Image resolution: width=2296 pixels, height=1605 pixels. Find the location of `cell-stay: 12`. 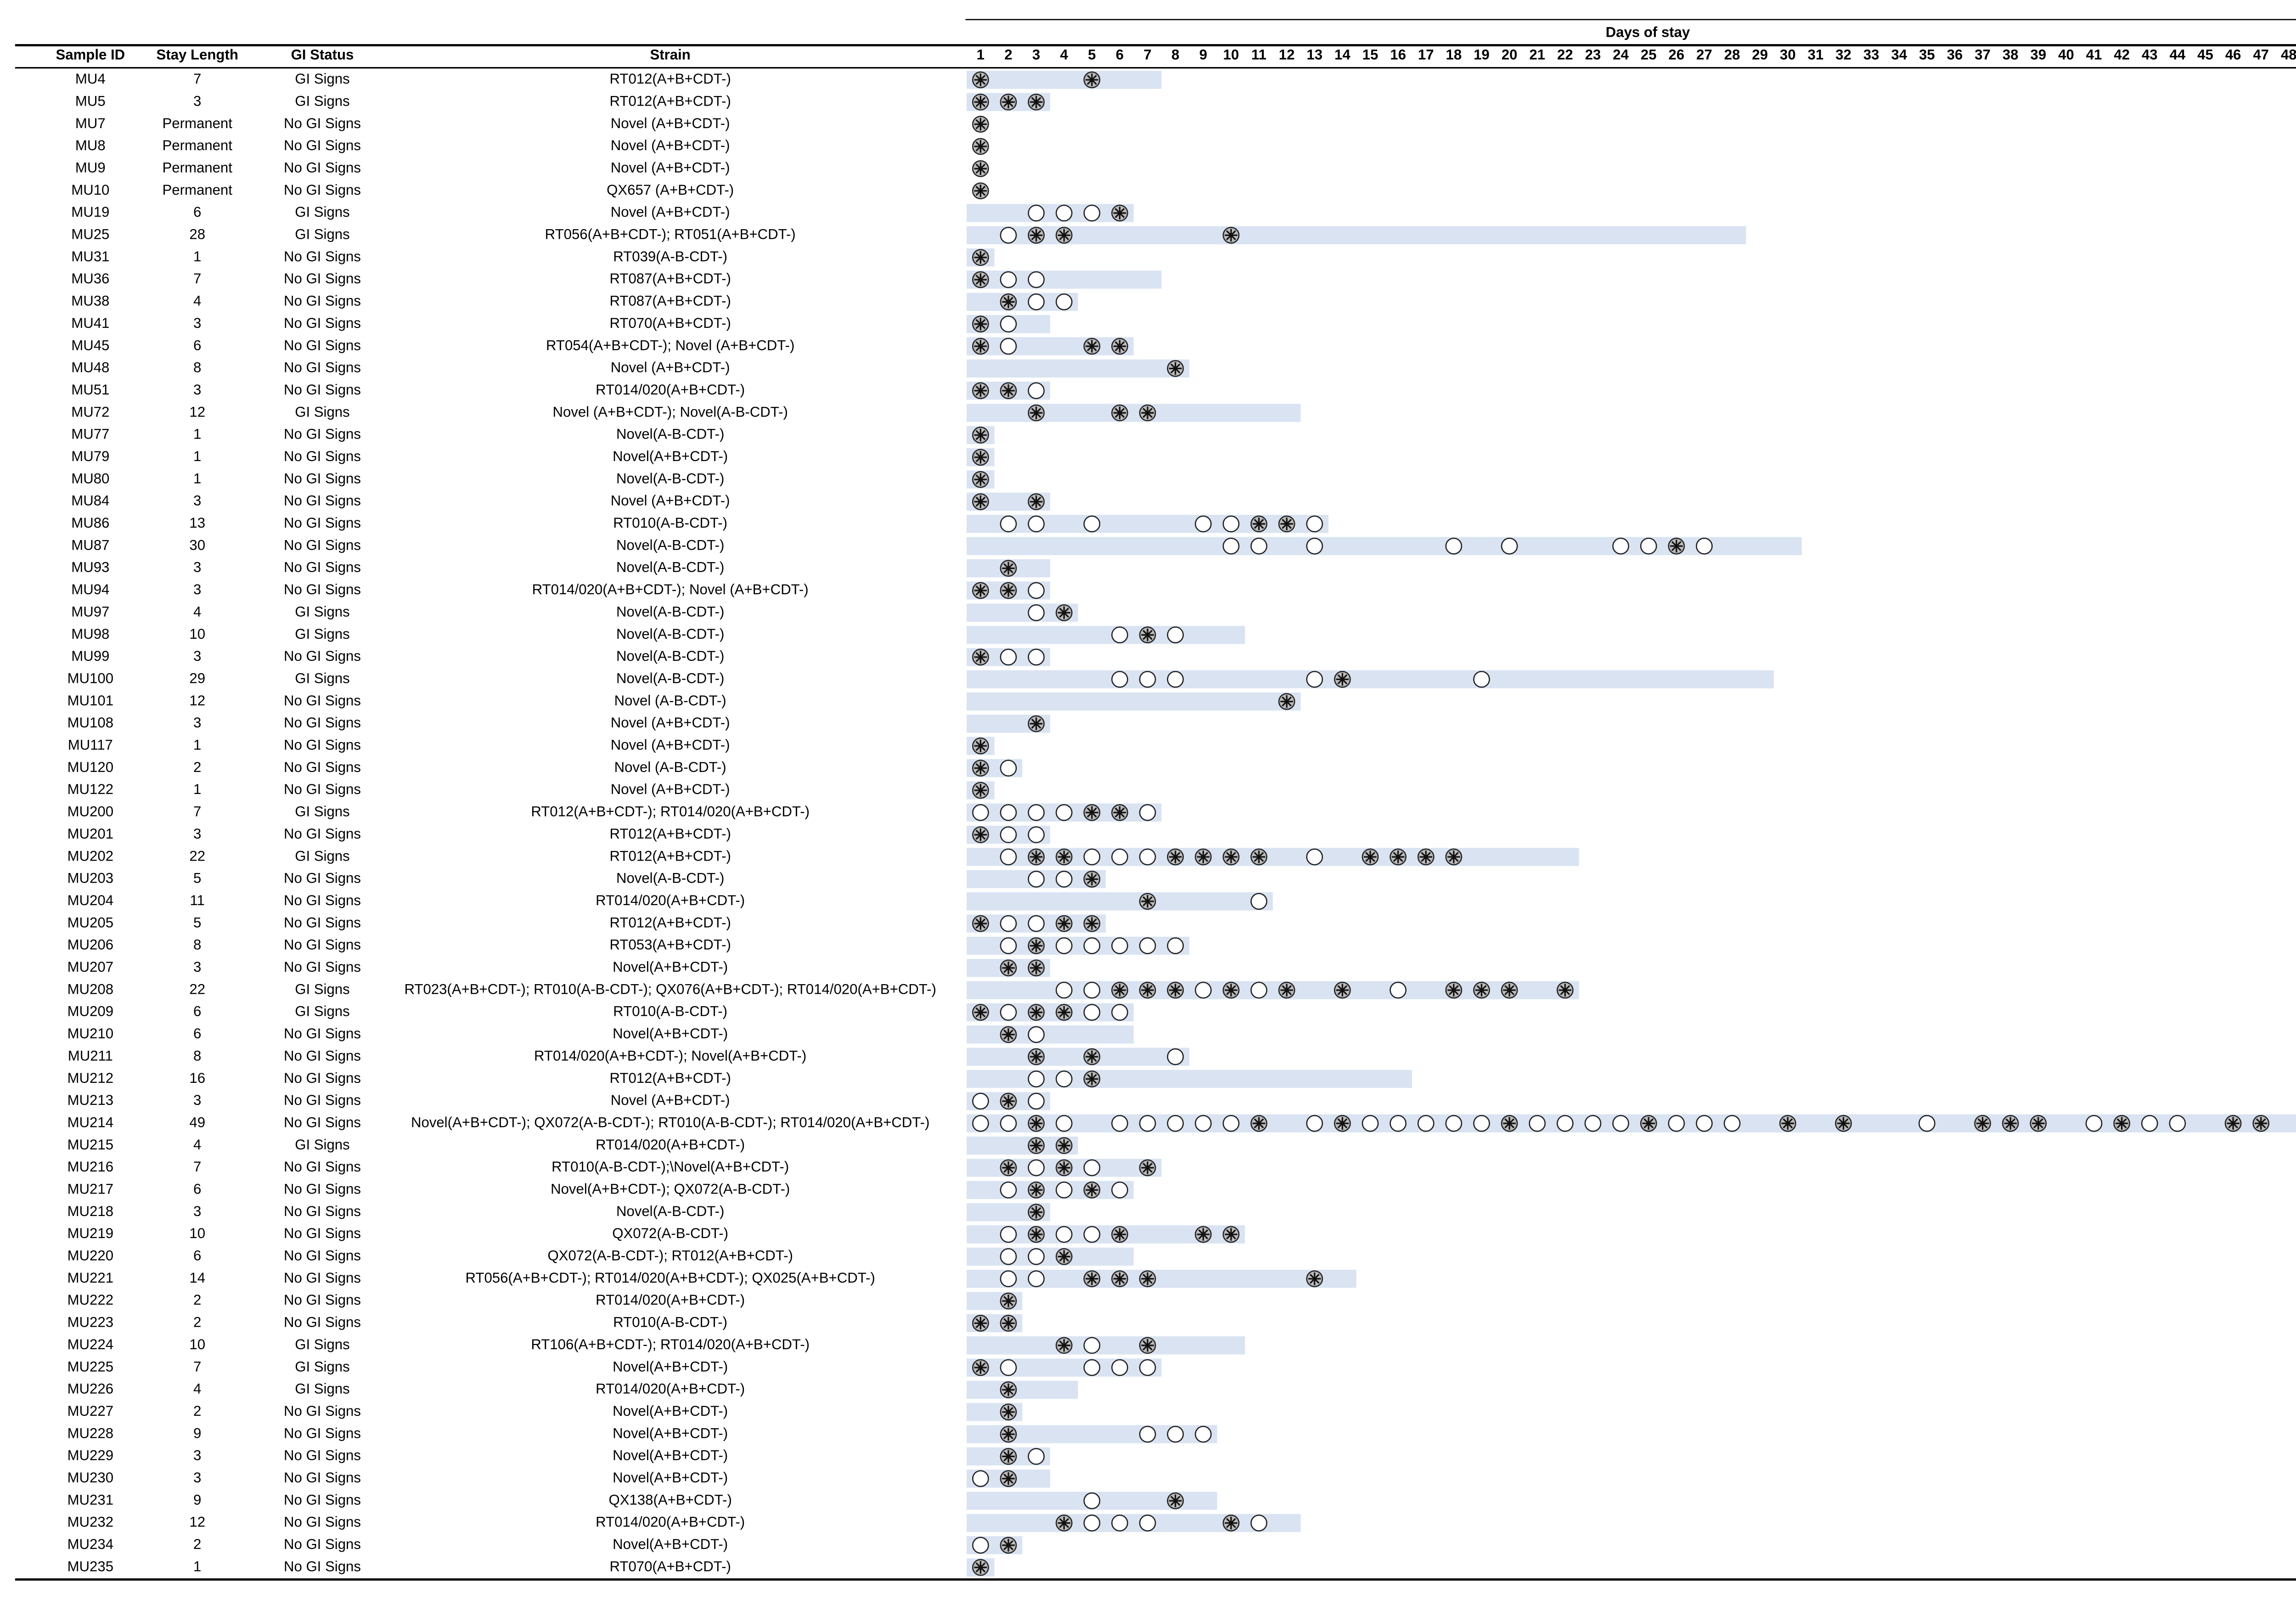

cell-stay: 12 is located at coordinates (197, 1522).